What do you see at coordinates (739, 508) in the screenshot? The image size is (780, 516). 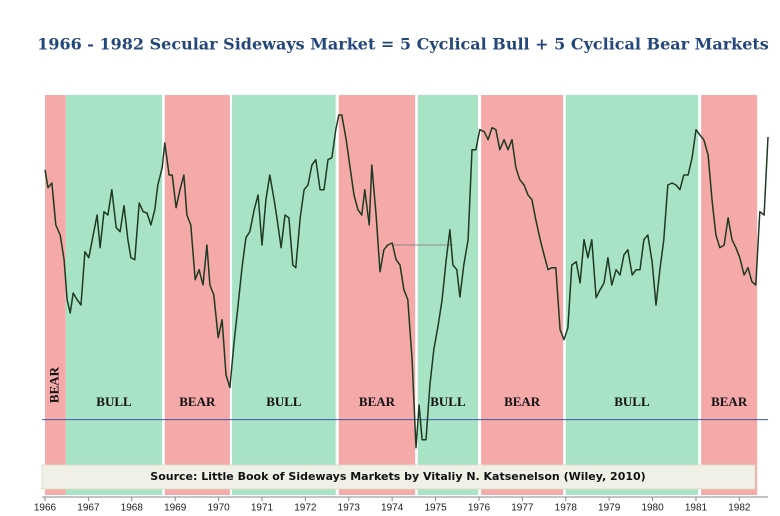 I see `x-tick-label: 1982` at bounding box center [739, 508].